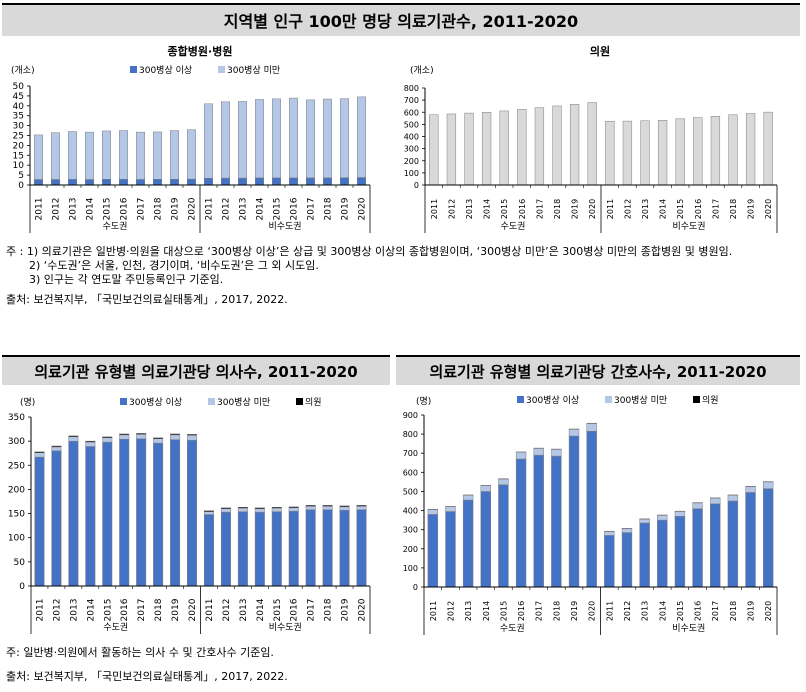  I want to click on top-note-3: 3) 인구는 각 연도말 주민등록인구 기준임., so click(126, 279).